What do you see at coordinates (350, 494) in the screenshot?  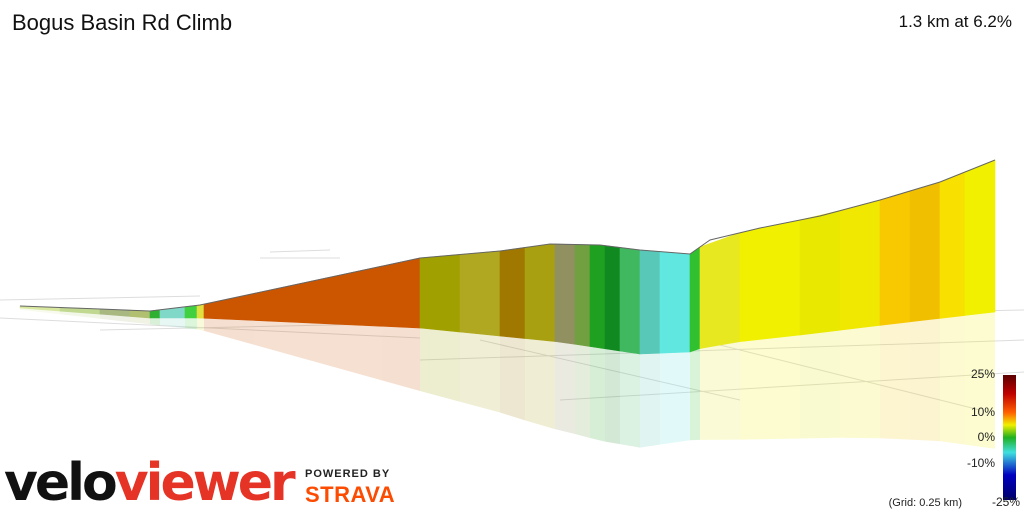 I see `strava-logo: STRAVA` at bounding box center [350, 494].